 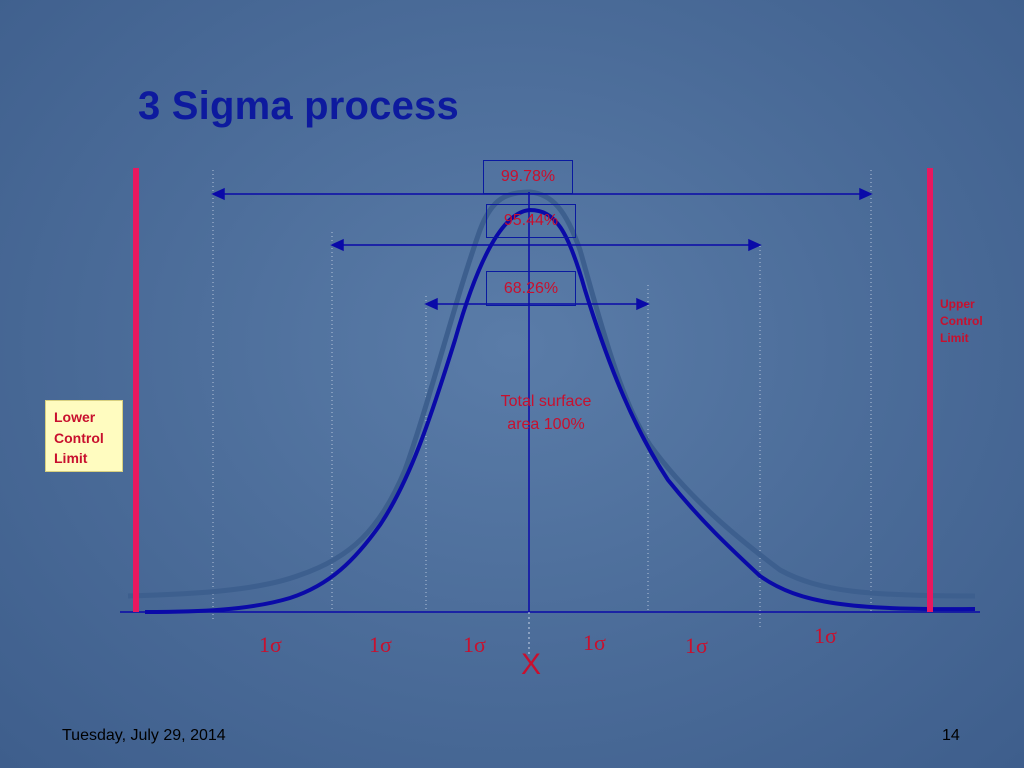 I want to click on slide-title: 3 Sigma process, so click(x=298, y=106).